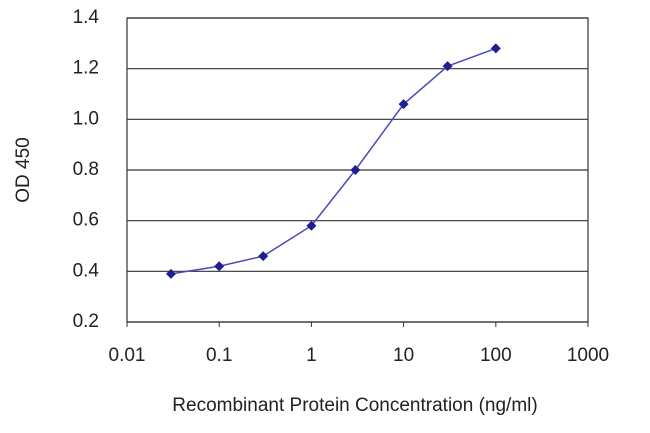 The width and height of the screenshot is (650, 433). Describe the element at coordinates (86, 169) in the screenshot. I see `y-tick-label: 0.8` at that location.